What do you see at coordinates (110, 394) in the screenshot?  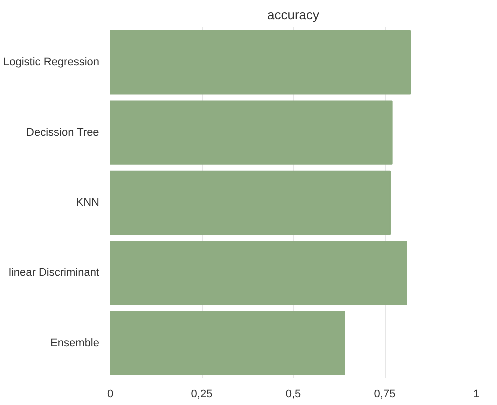 I see `x-tick-label: 0` at bounding box center [110, 394].